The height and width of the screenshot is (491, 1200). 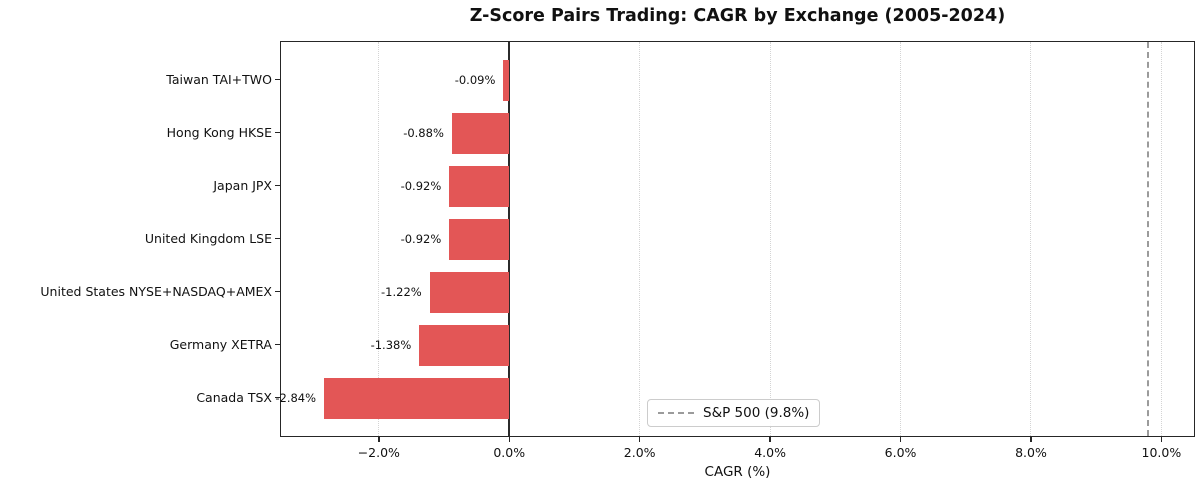 What do you see at coordinates (509, 452) in the screenshot?
I see `x-tick-label: 0.0%` at bounding box center [509, 452].